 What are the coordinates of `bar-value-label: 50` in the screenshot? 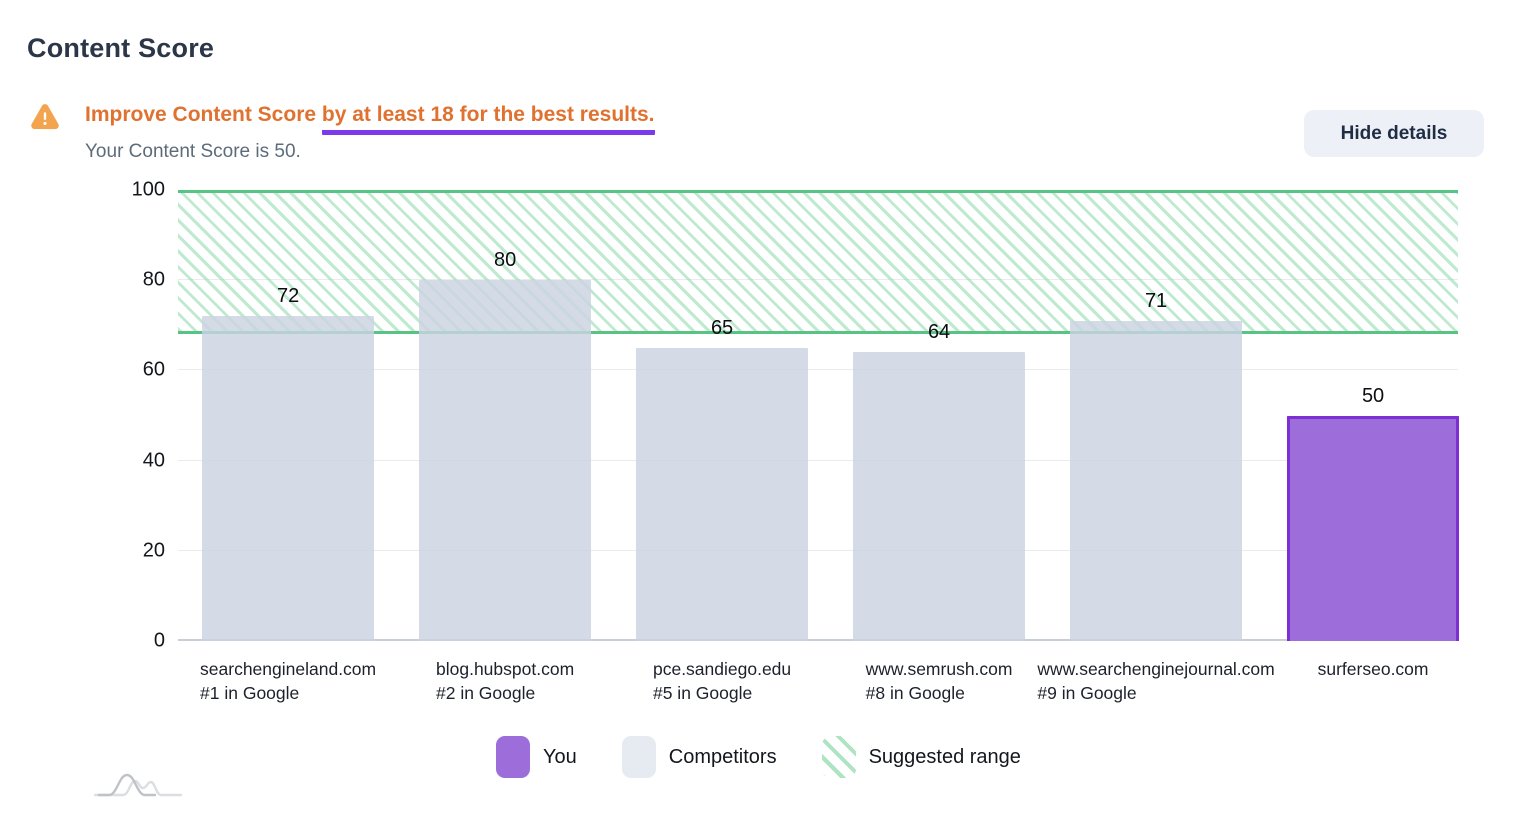 It's located at (1373, 395).